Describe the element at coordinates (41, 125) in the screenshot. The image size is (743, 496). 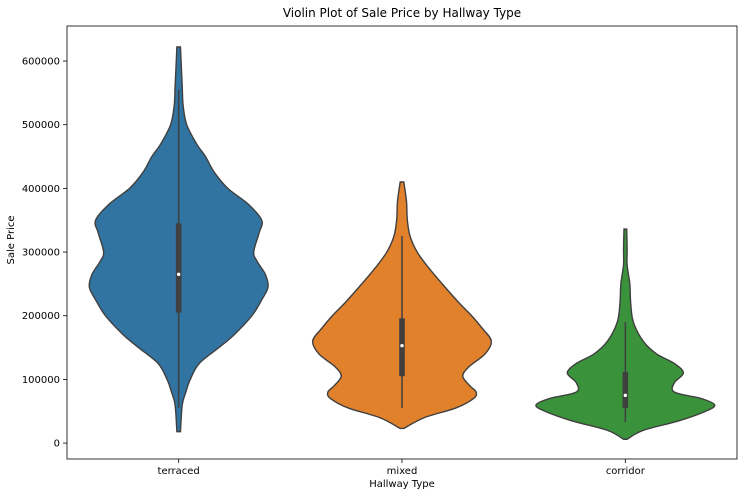
I see `y-tick-label: 500000` at that location.